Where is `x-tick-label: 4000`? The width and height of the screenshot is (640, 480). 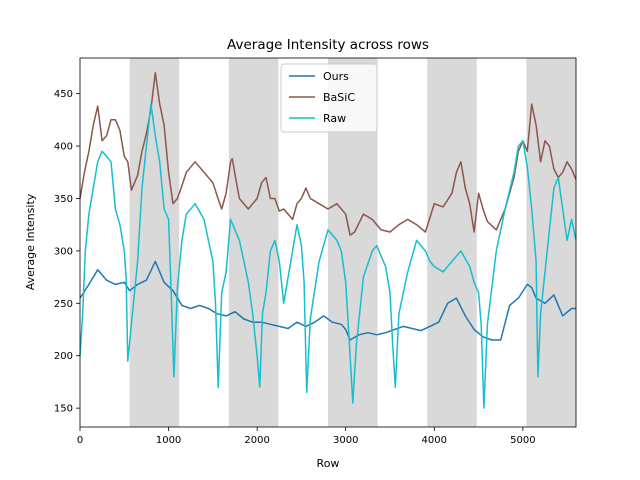
x-tick-label: 4000 is located at coordinates (434, 440).